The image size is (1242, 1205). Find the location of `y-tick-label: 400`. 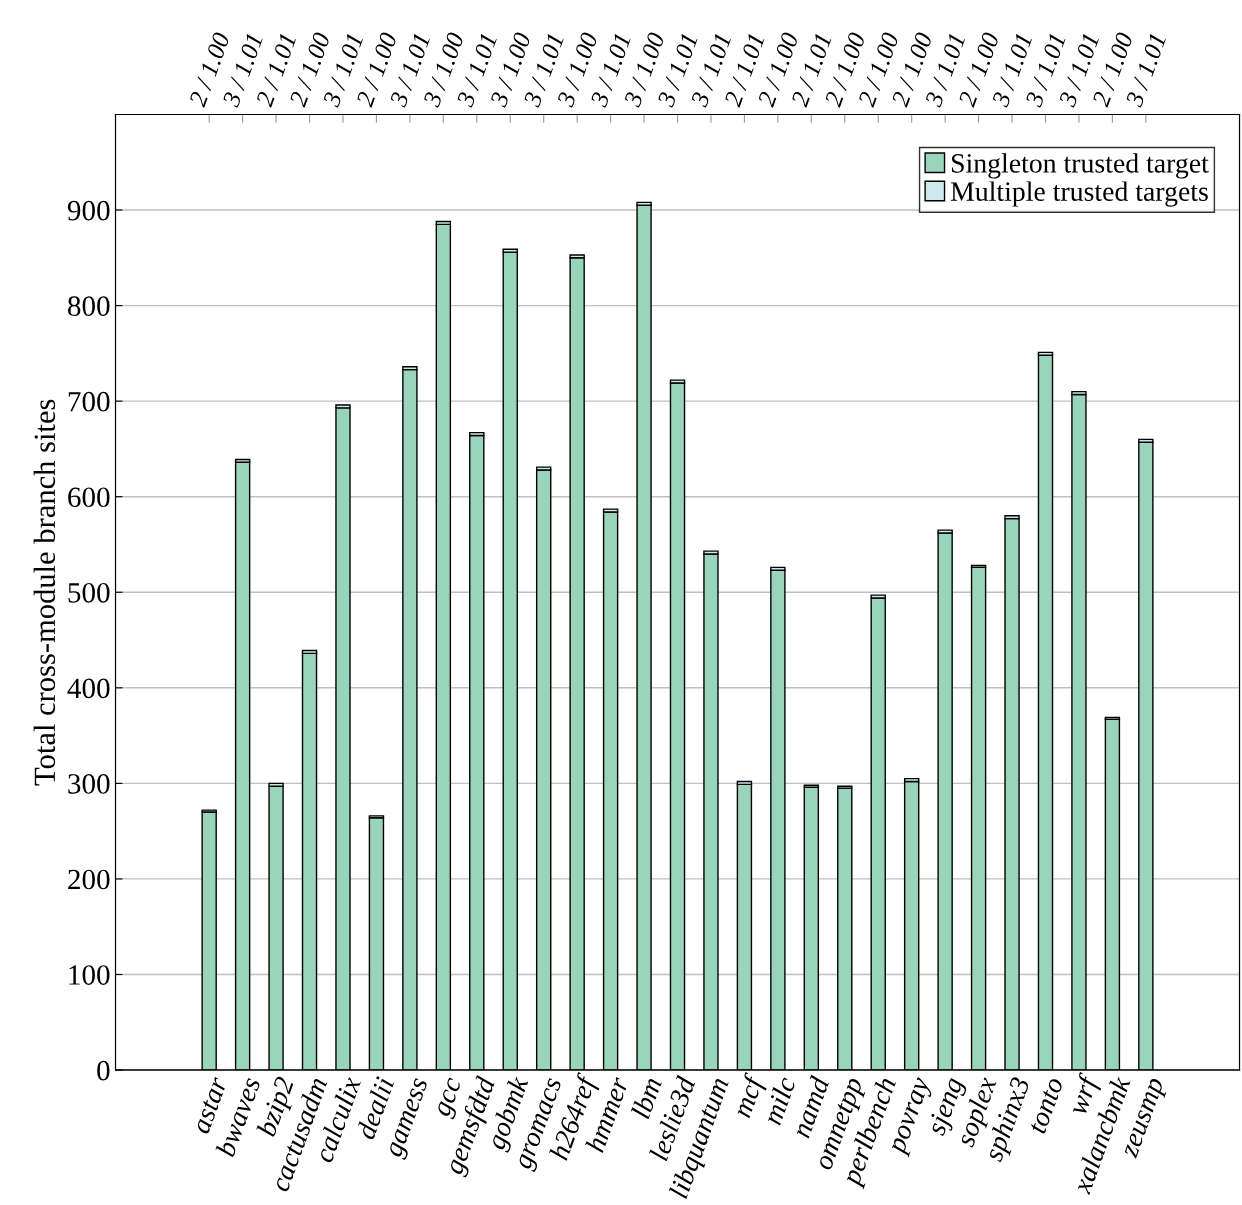

y-tick-label: 400 is located at coordinates (88, 688).